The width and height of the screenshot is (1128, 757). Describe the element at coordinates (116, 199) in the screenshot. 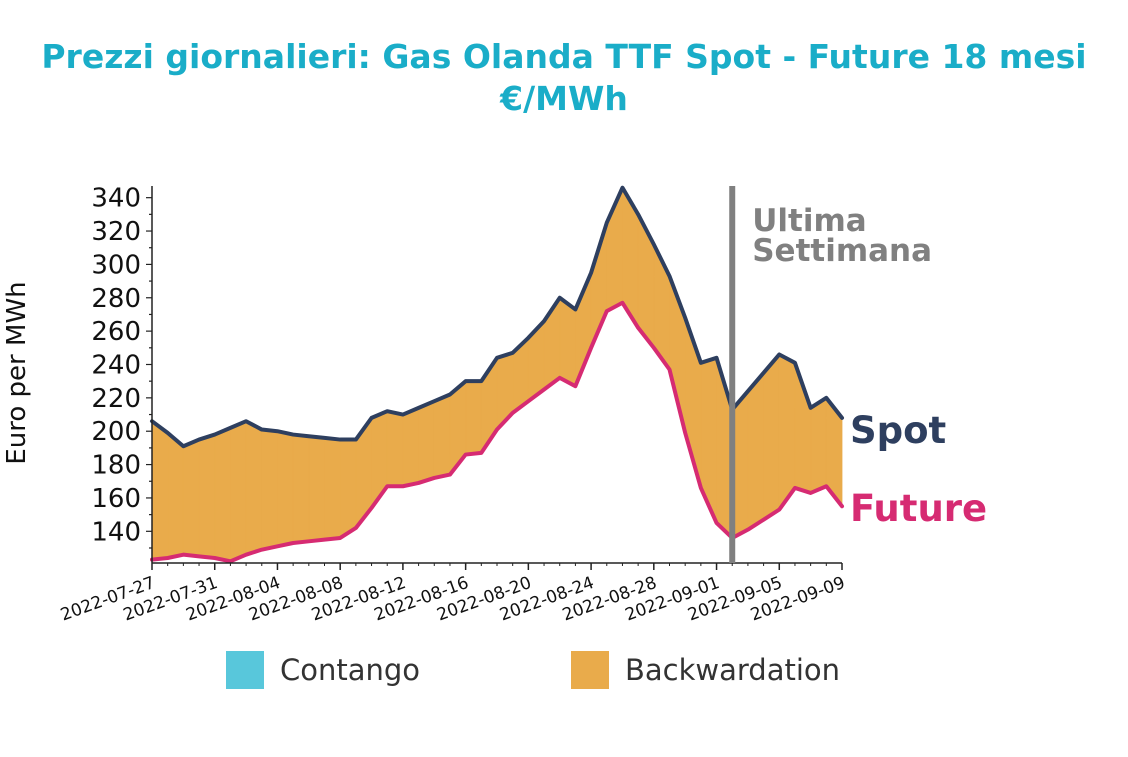

I see `y-tick-label: 340` at that location.